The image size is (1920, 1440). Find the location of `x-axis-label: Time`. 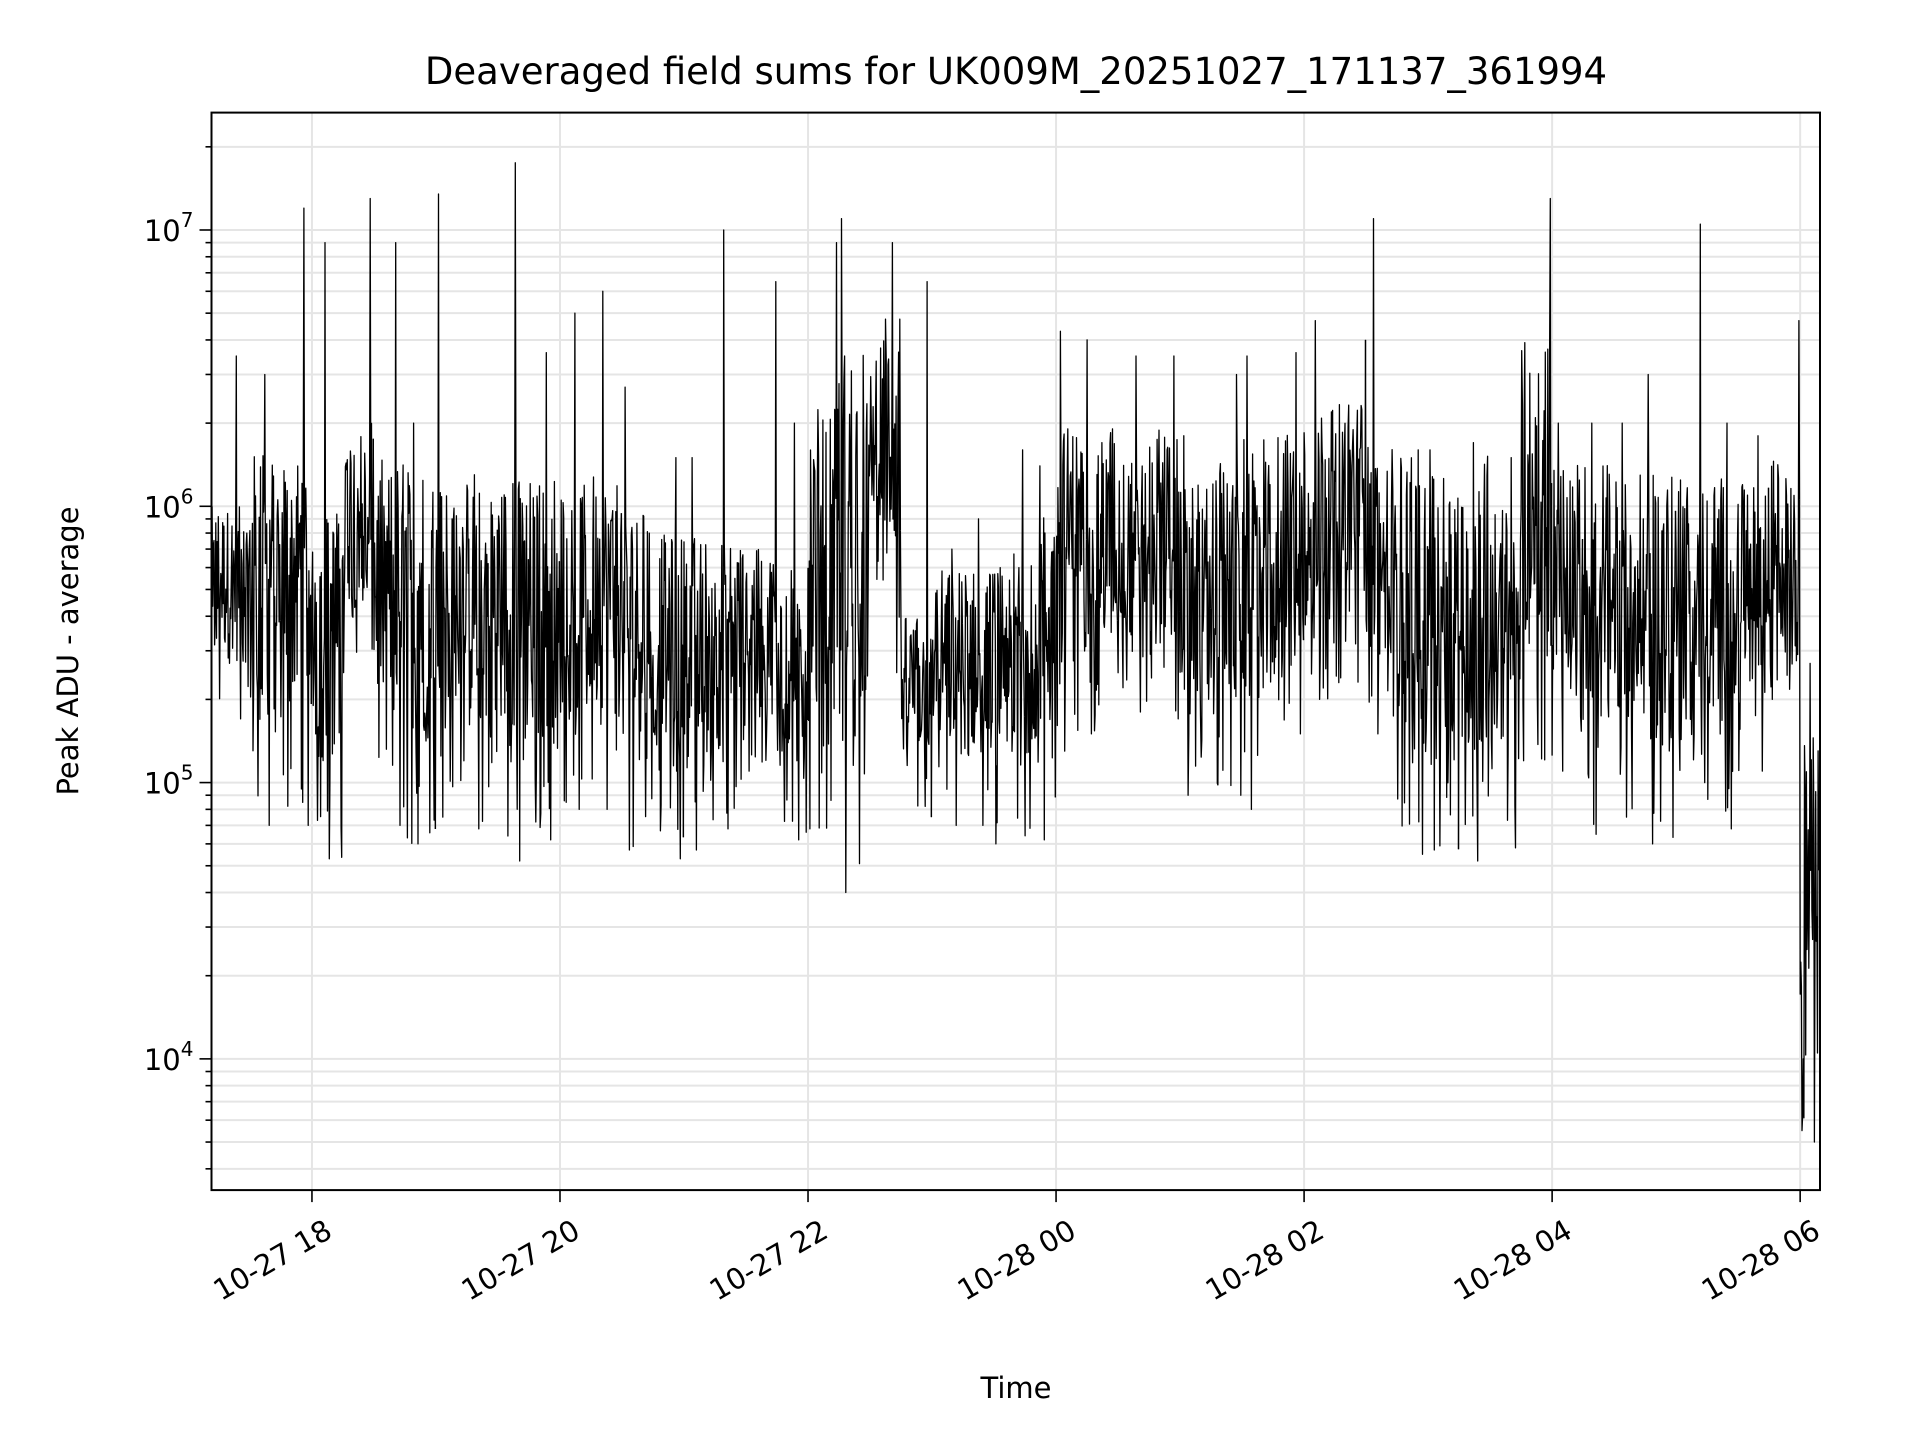

x-axis-label: Time is located at coordinates (1016, 1388).